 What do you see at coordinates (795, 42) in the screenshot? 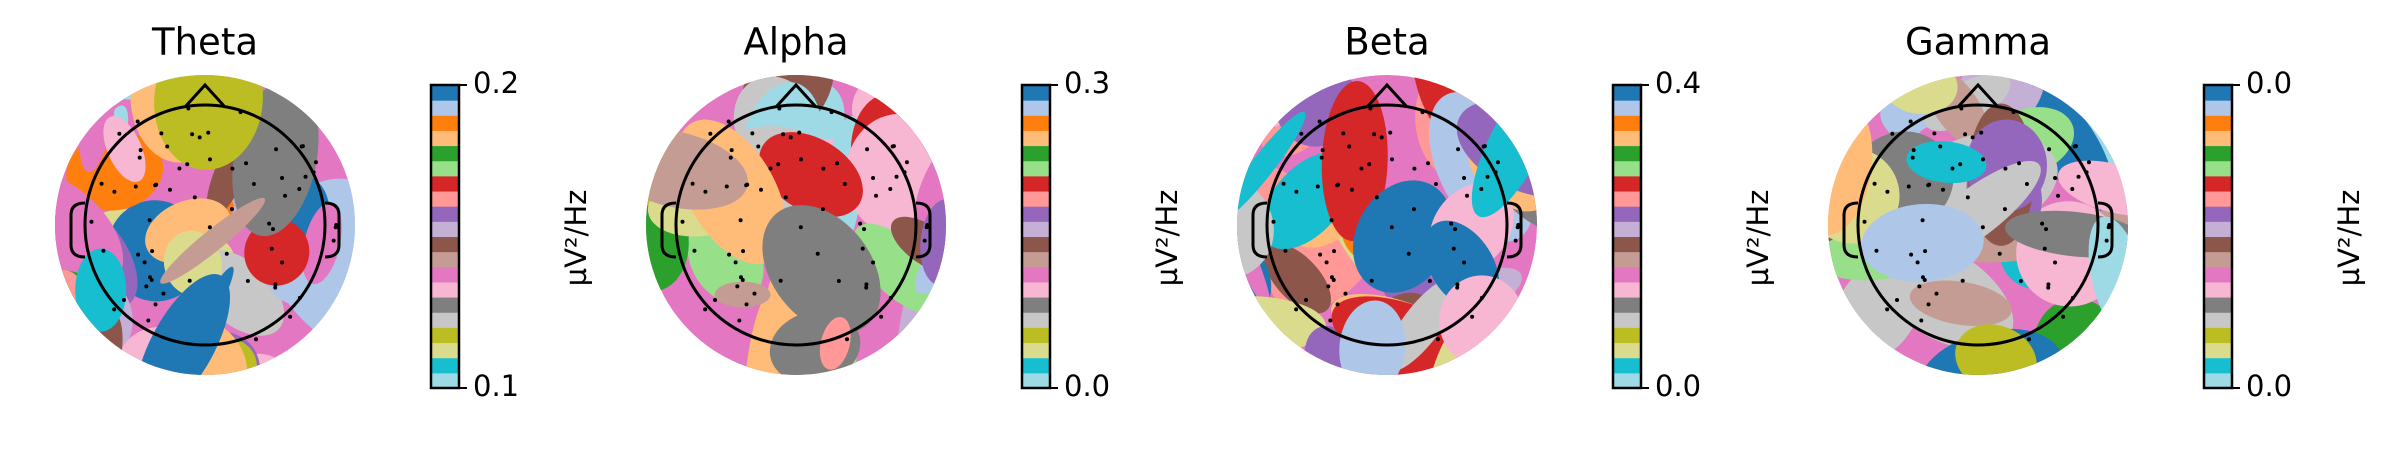
I see `panel-title: Alpha` at bounding box center [795, 42].